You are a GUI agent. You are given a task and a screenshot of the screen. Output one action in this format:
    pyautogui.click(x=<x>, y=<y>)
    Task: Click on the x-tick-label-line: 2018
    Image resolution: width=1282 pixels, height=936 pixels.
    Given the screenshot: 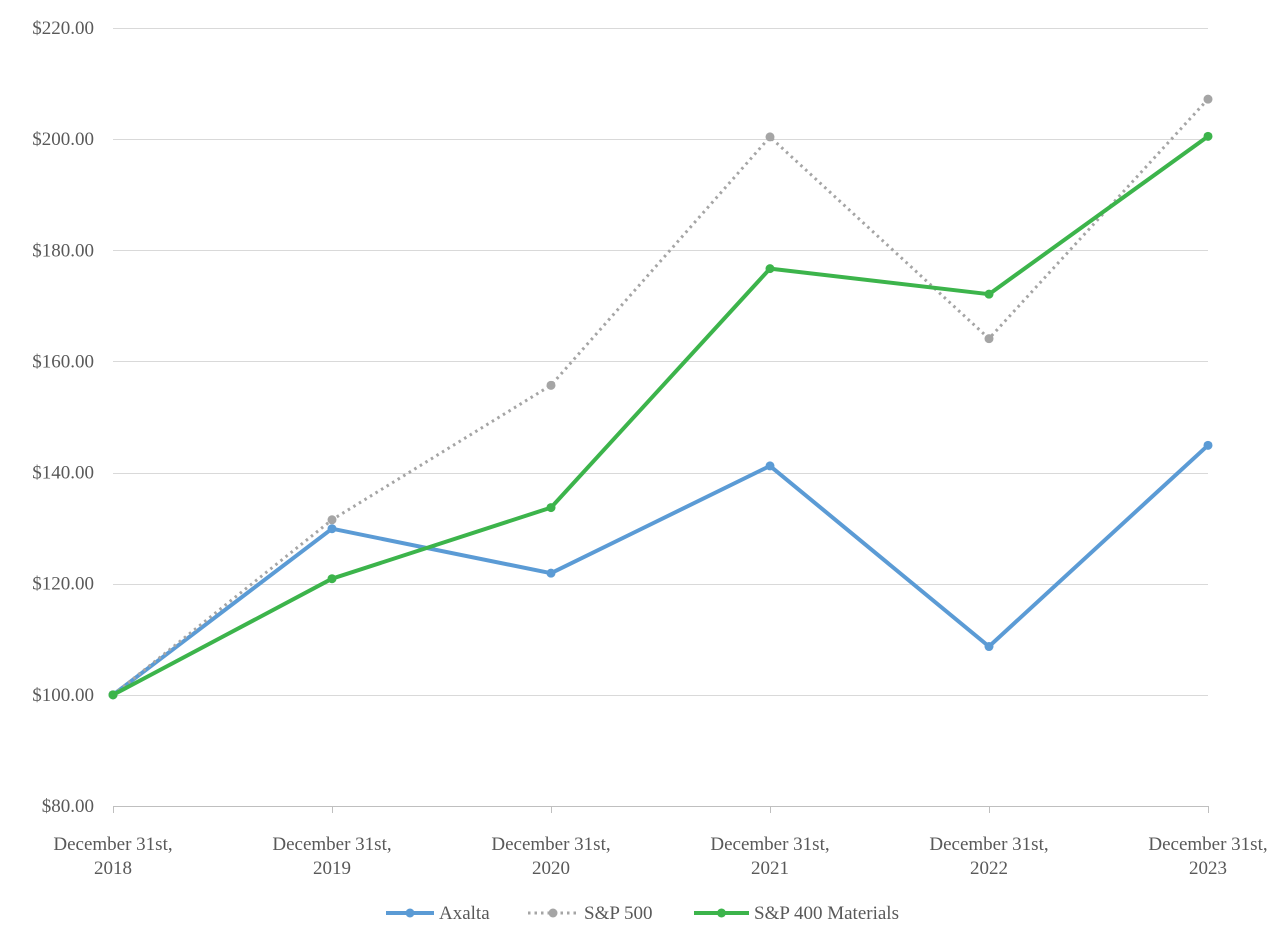 What is the action you would take?
    pyautogui.click(x=113, y=868)
    